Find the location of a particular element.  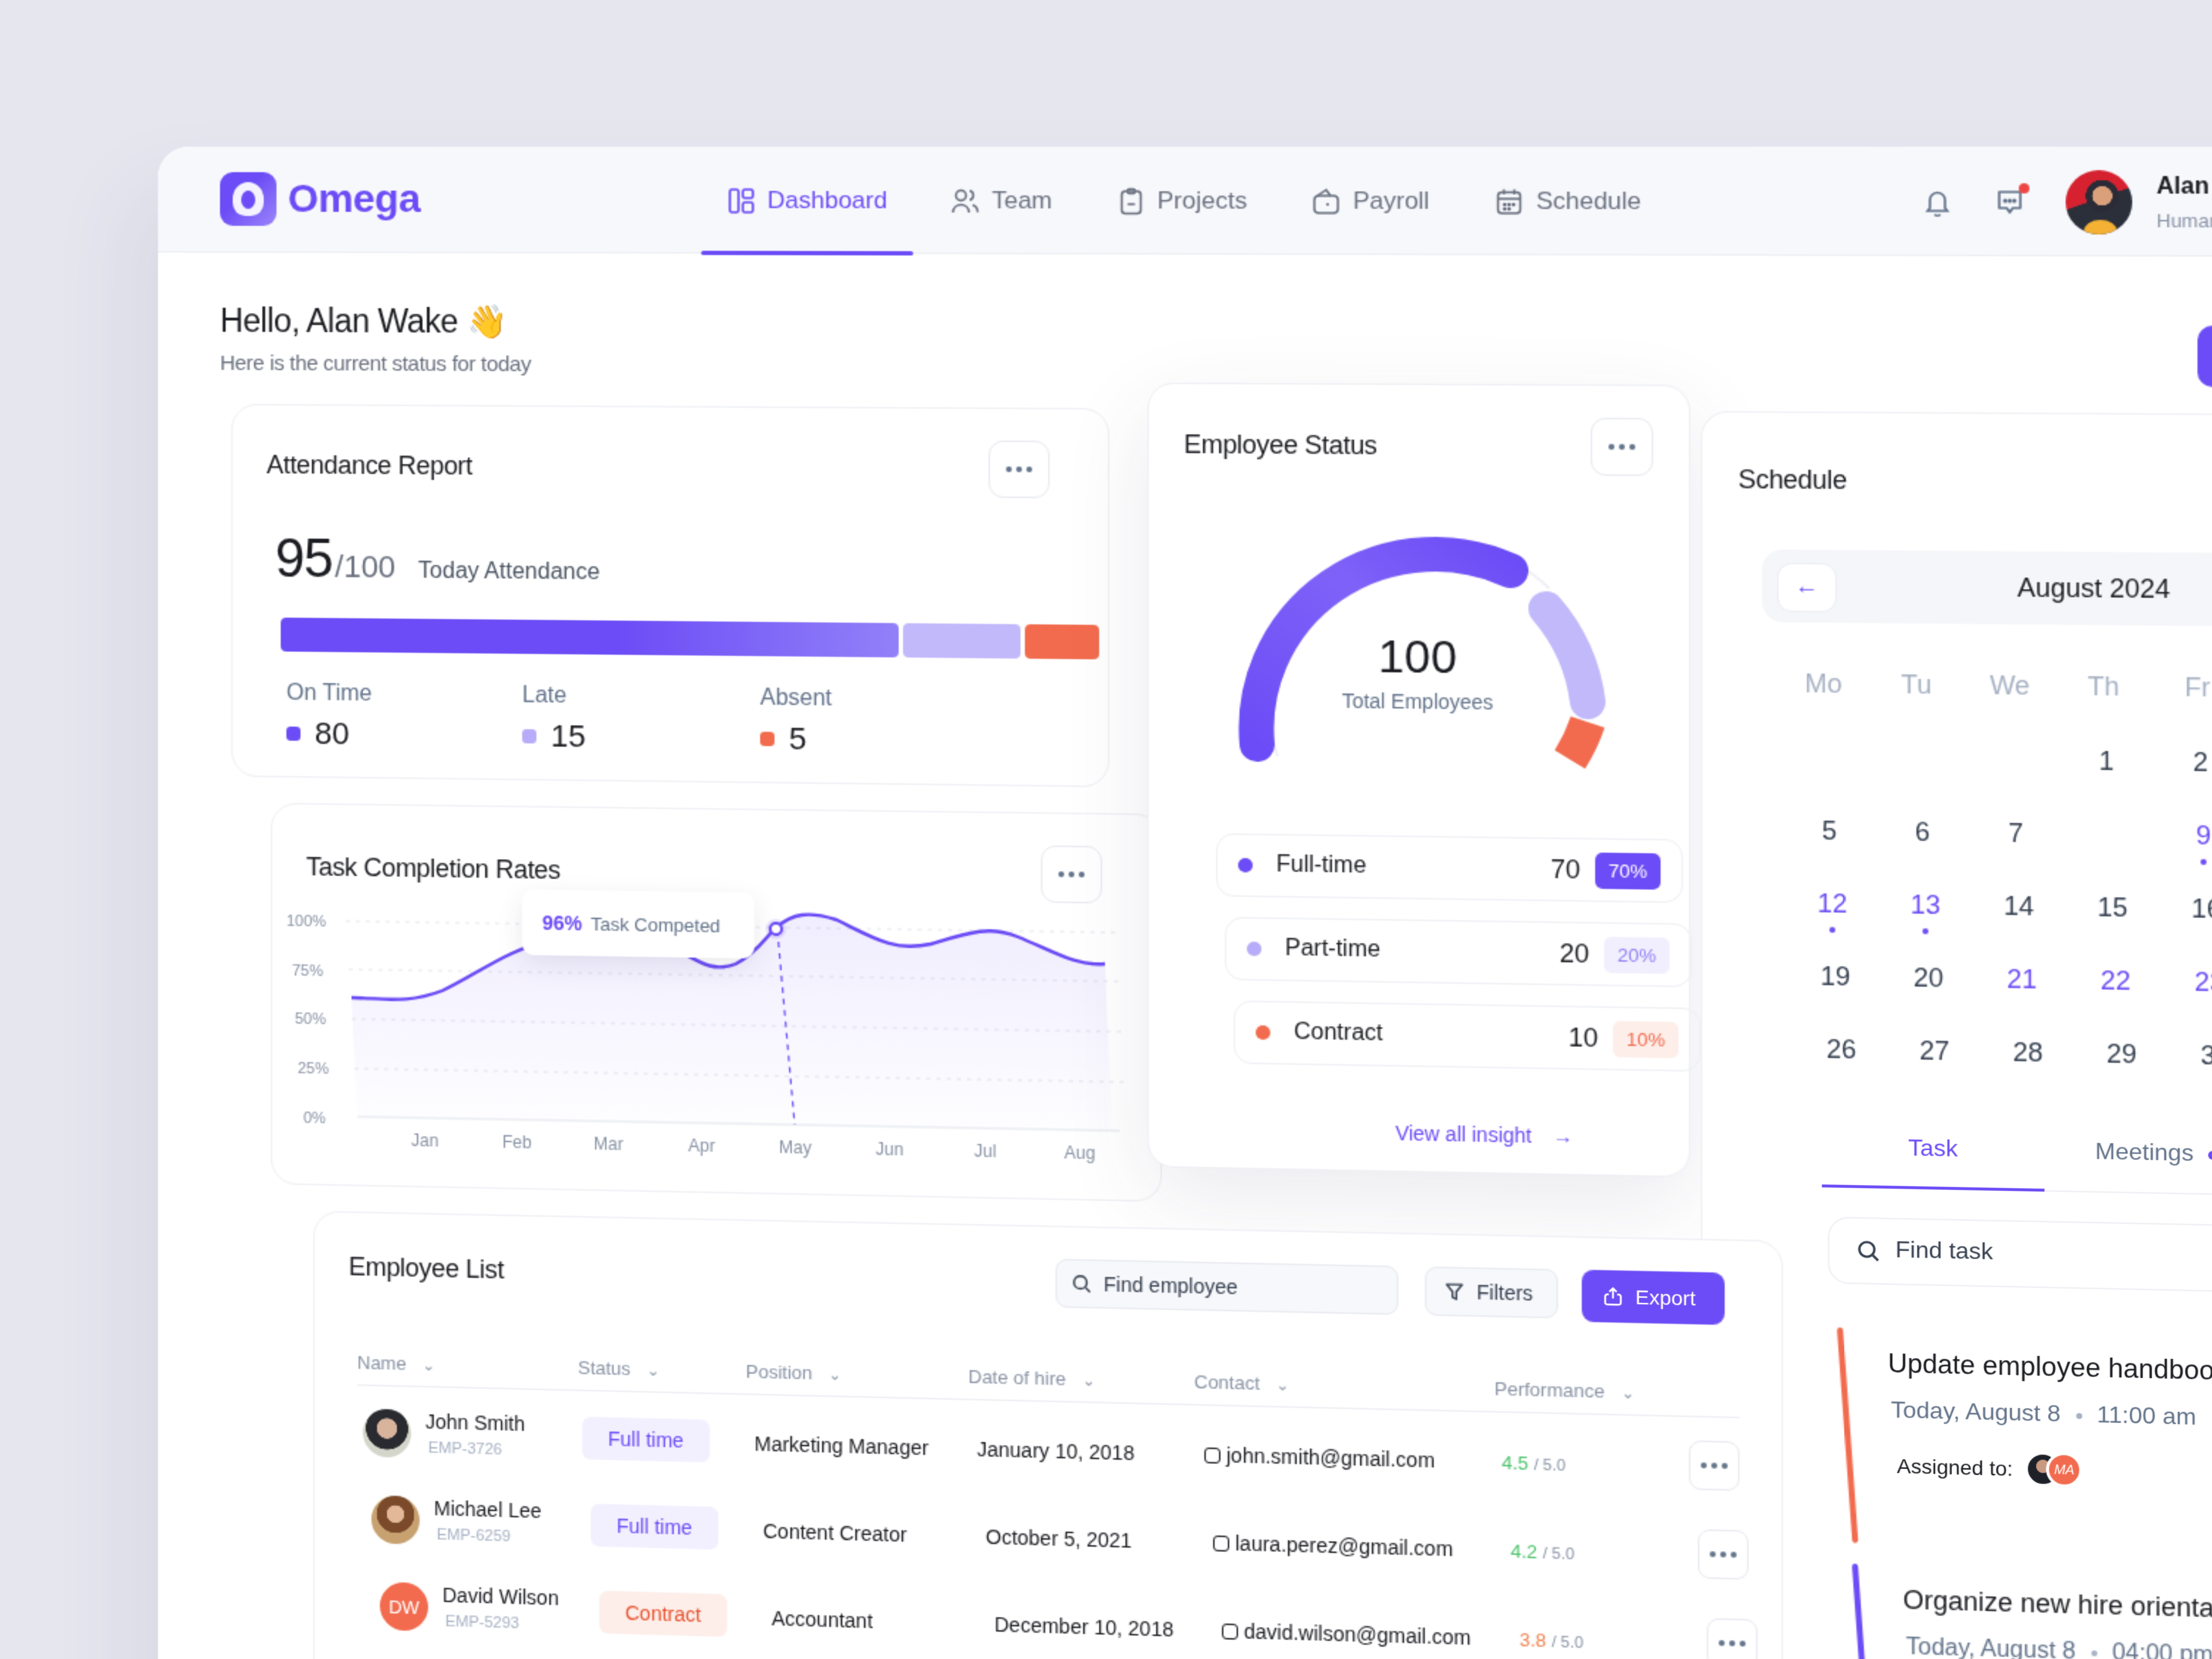

prev-month-button: ← is located at coordinates (1807, 587).